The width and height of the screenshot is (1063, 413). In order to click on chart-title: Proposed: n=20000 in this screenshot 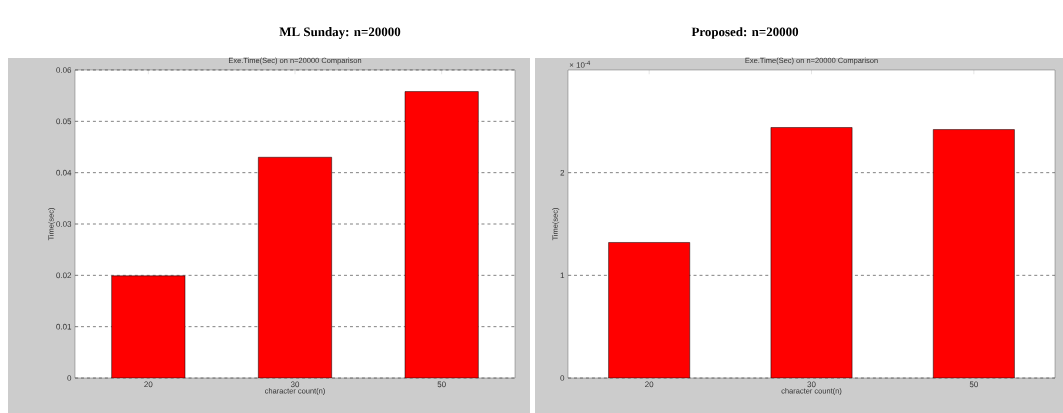, I will do `click(745, 33)`.